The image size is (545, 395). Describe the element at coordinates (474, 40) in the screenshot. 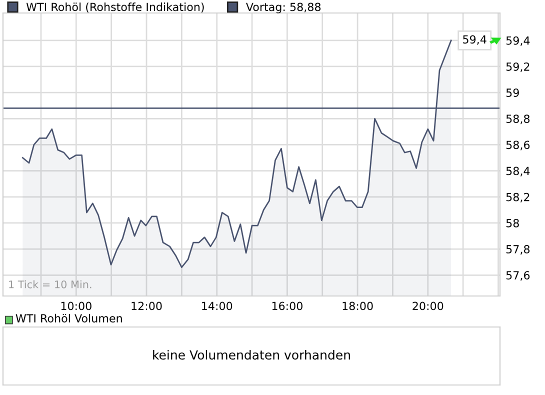

I see `annotation: 59,4` at that location.